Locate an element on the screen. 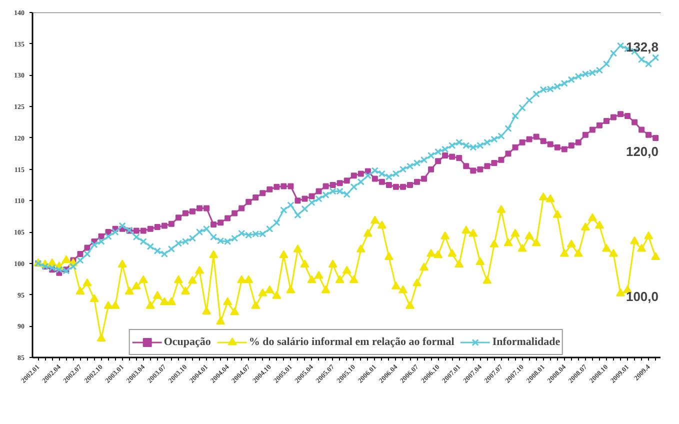 This screenshot has width=679, height=424. legend-label: Ocupação is located at coordinates (187, 342).